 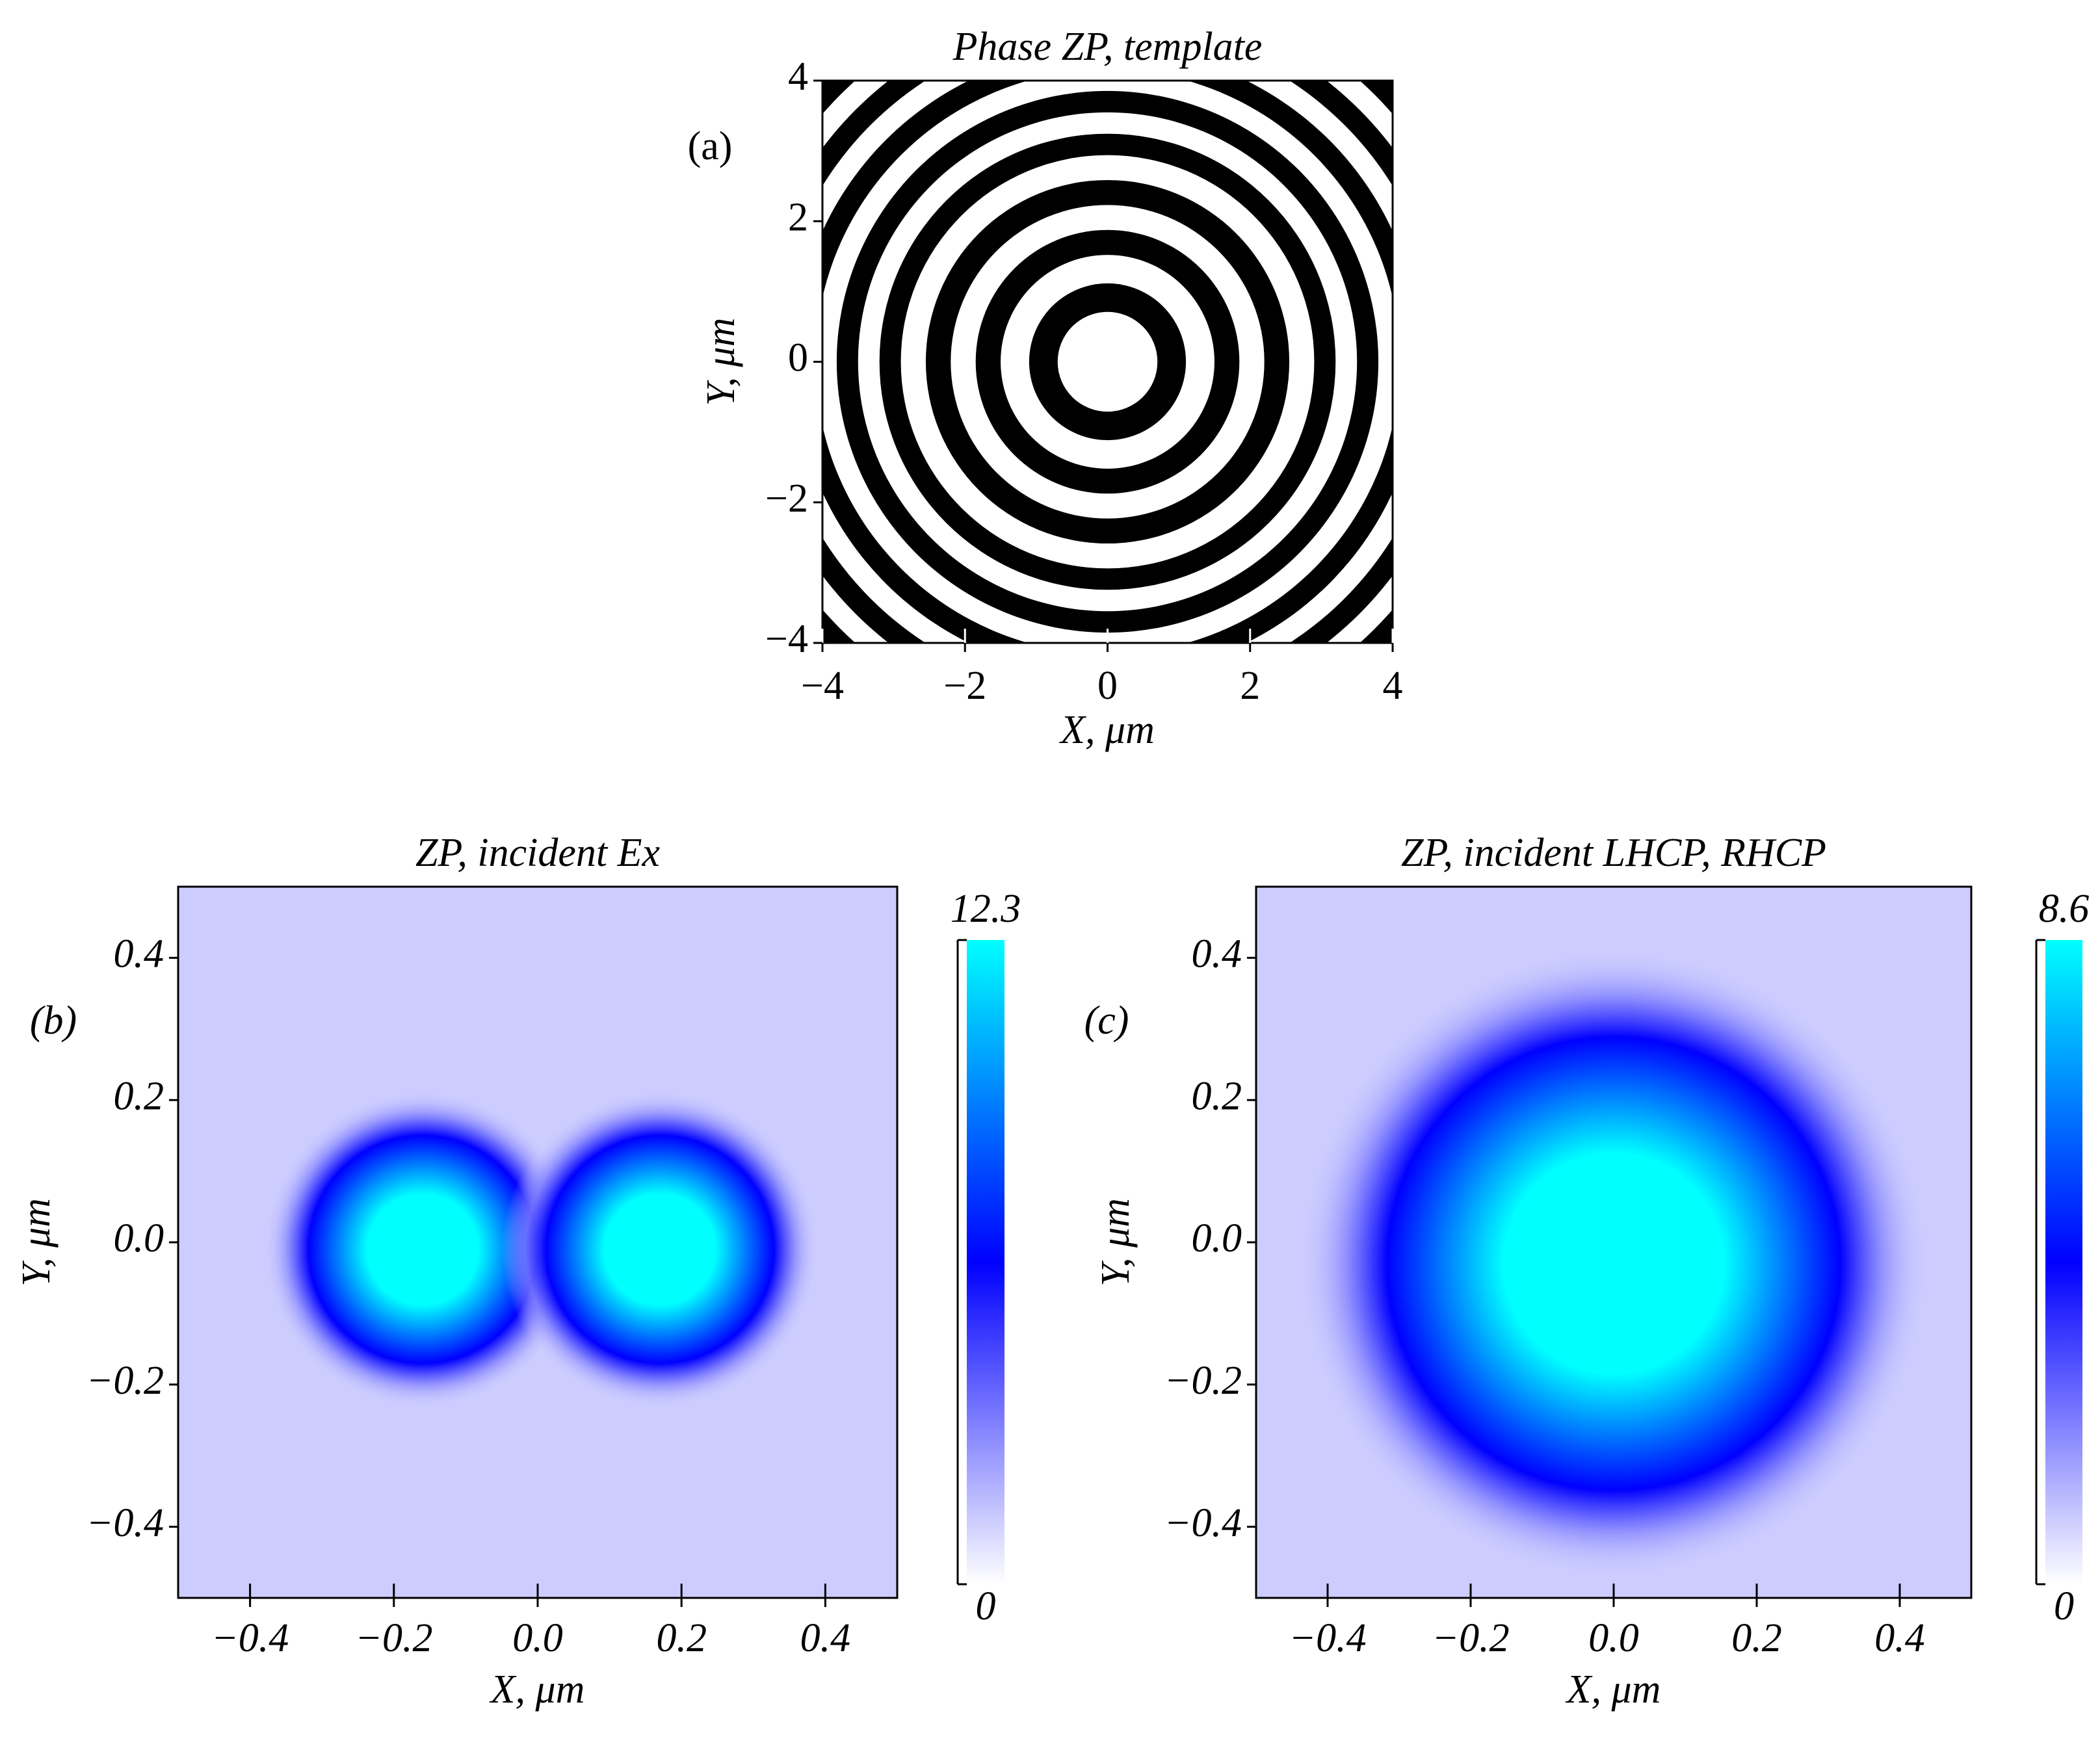 What do you see at coordinates (537, 853) in the screenshot?
I see `chart-title: ZP, incident Ex` at bounding box center [537, 853].